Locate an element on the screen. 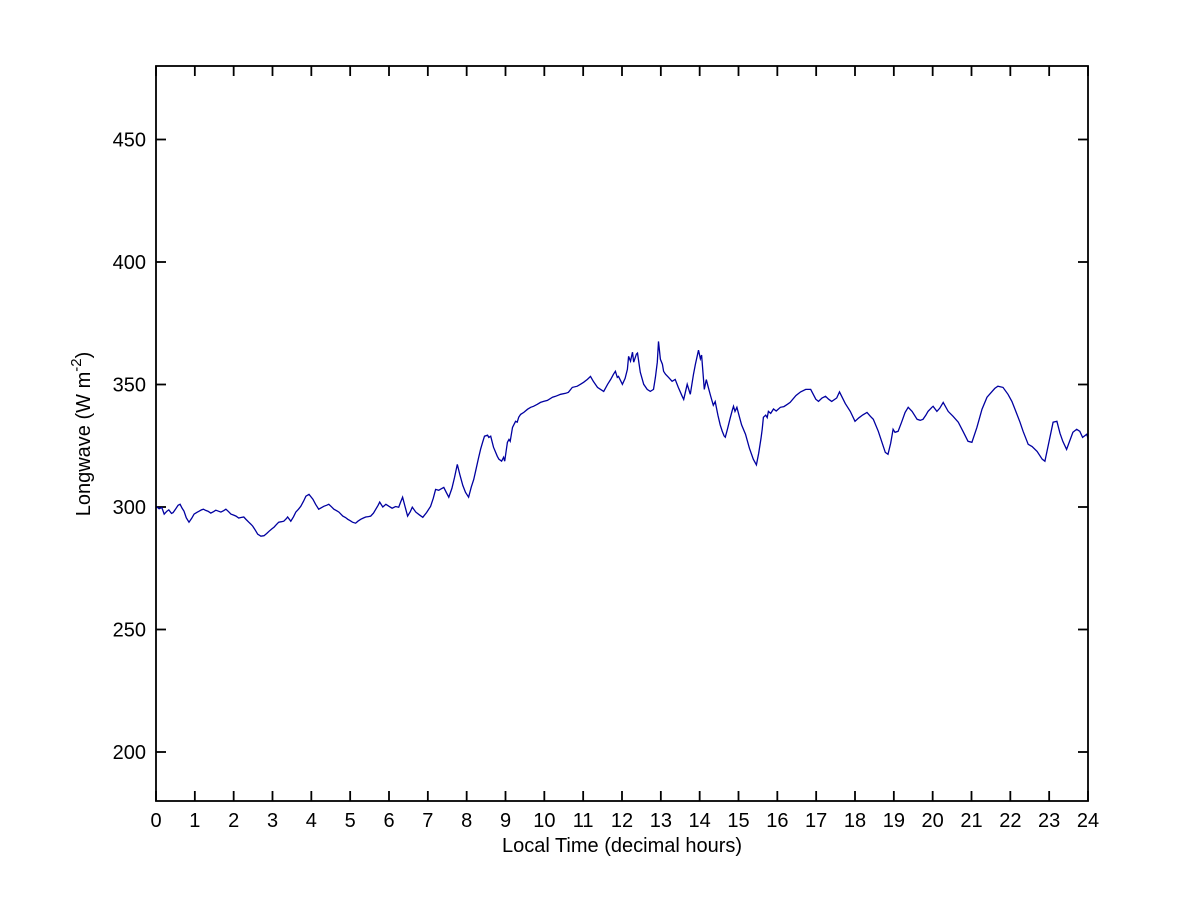  x-tick-label: 1 is located at coordinates (194, 821).